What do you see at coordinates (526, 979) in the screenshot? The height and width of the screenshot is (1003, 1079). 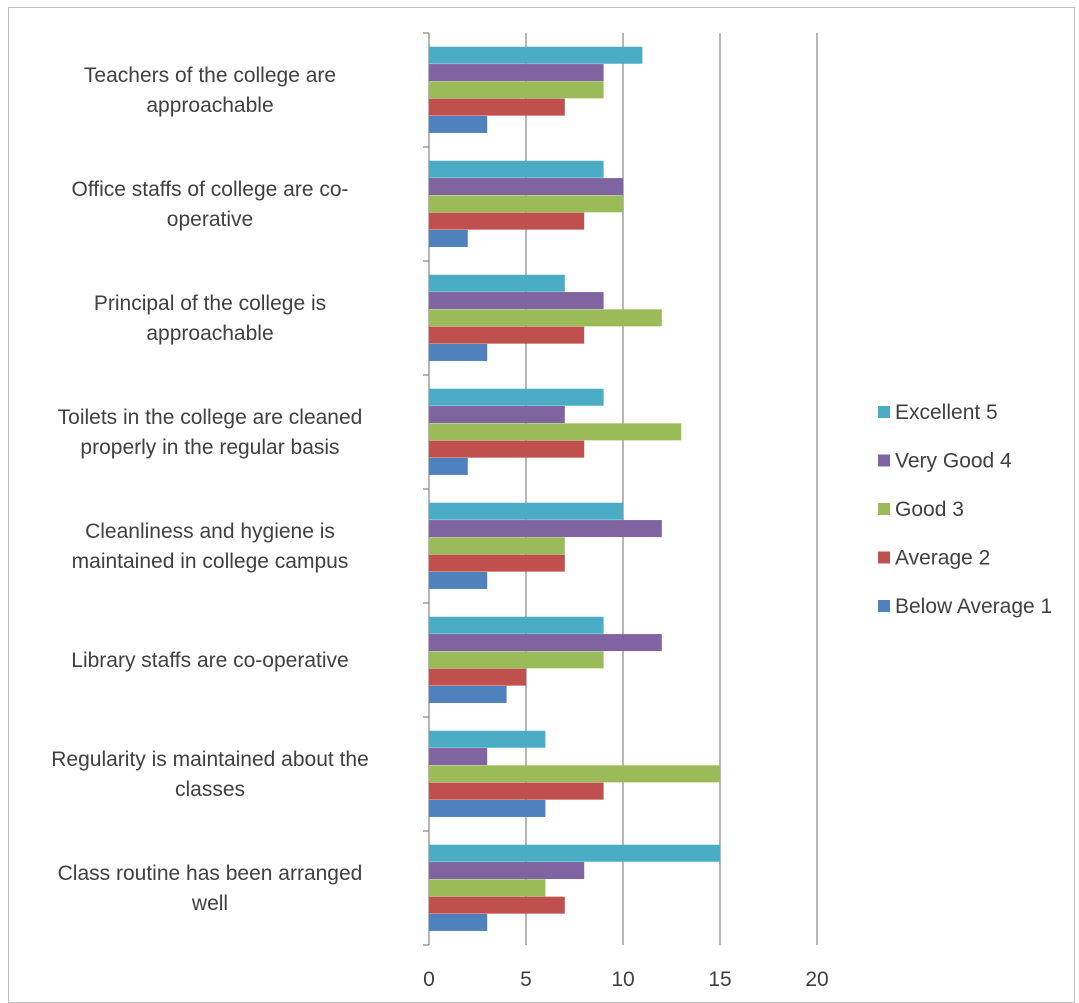 I see `x-tick-label: 5` at bounding box center [526, 979].